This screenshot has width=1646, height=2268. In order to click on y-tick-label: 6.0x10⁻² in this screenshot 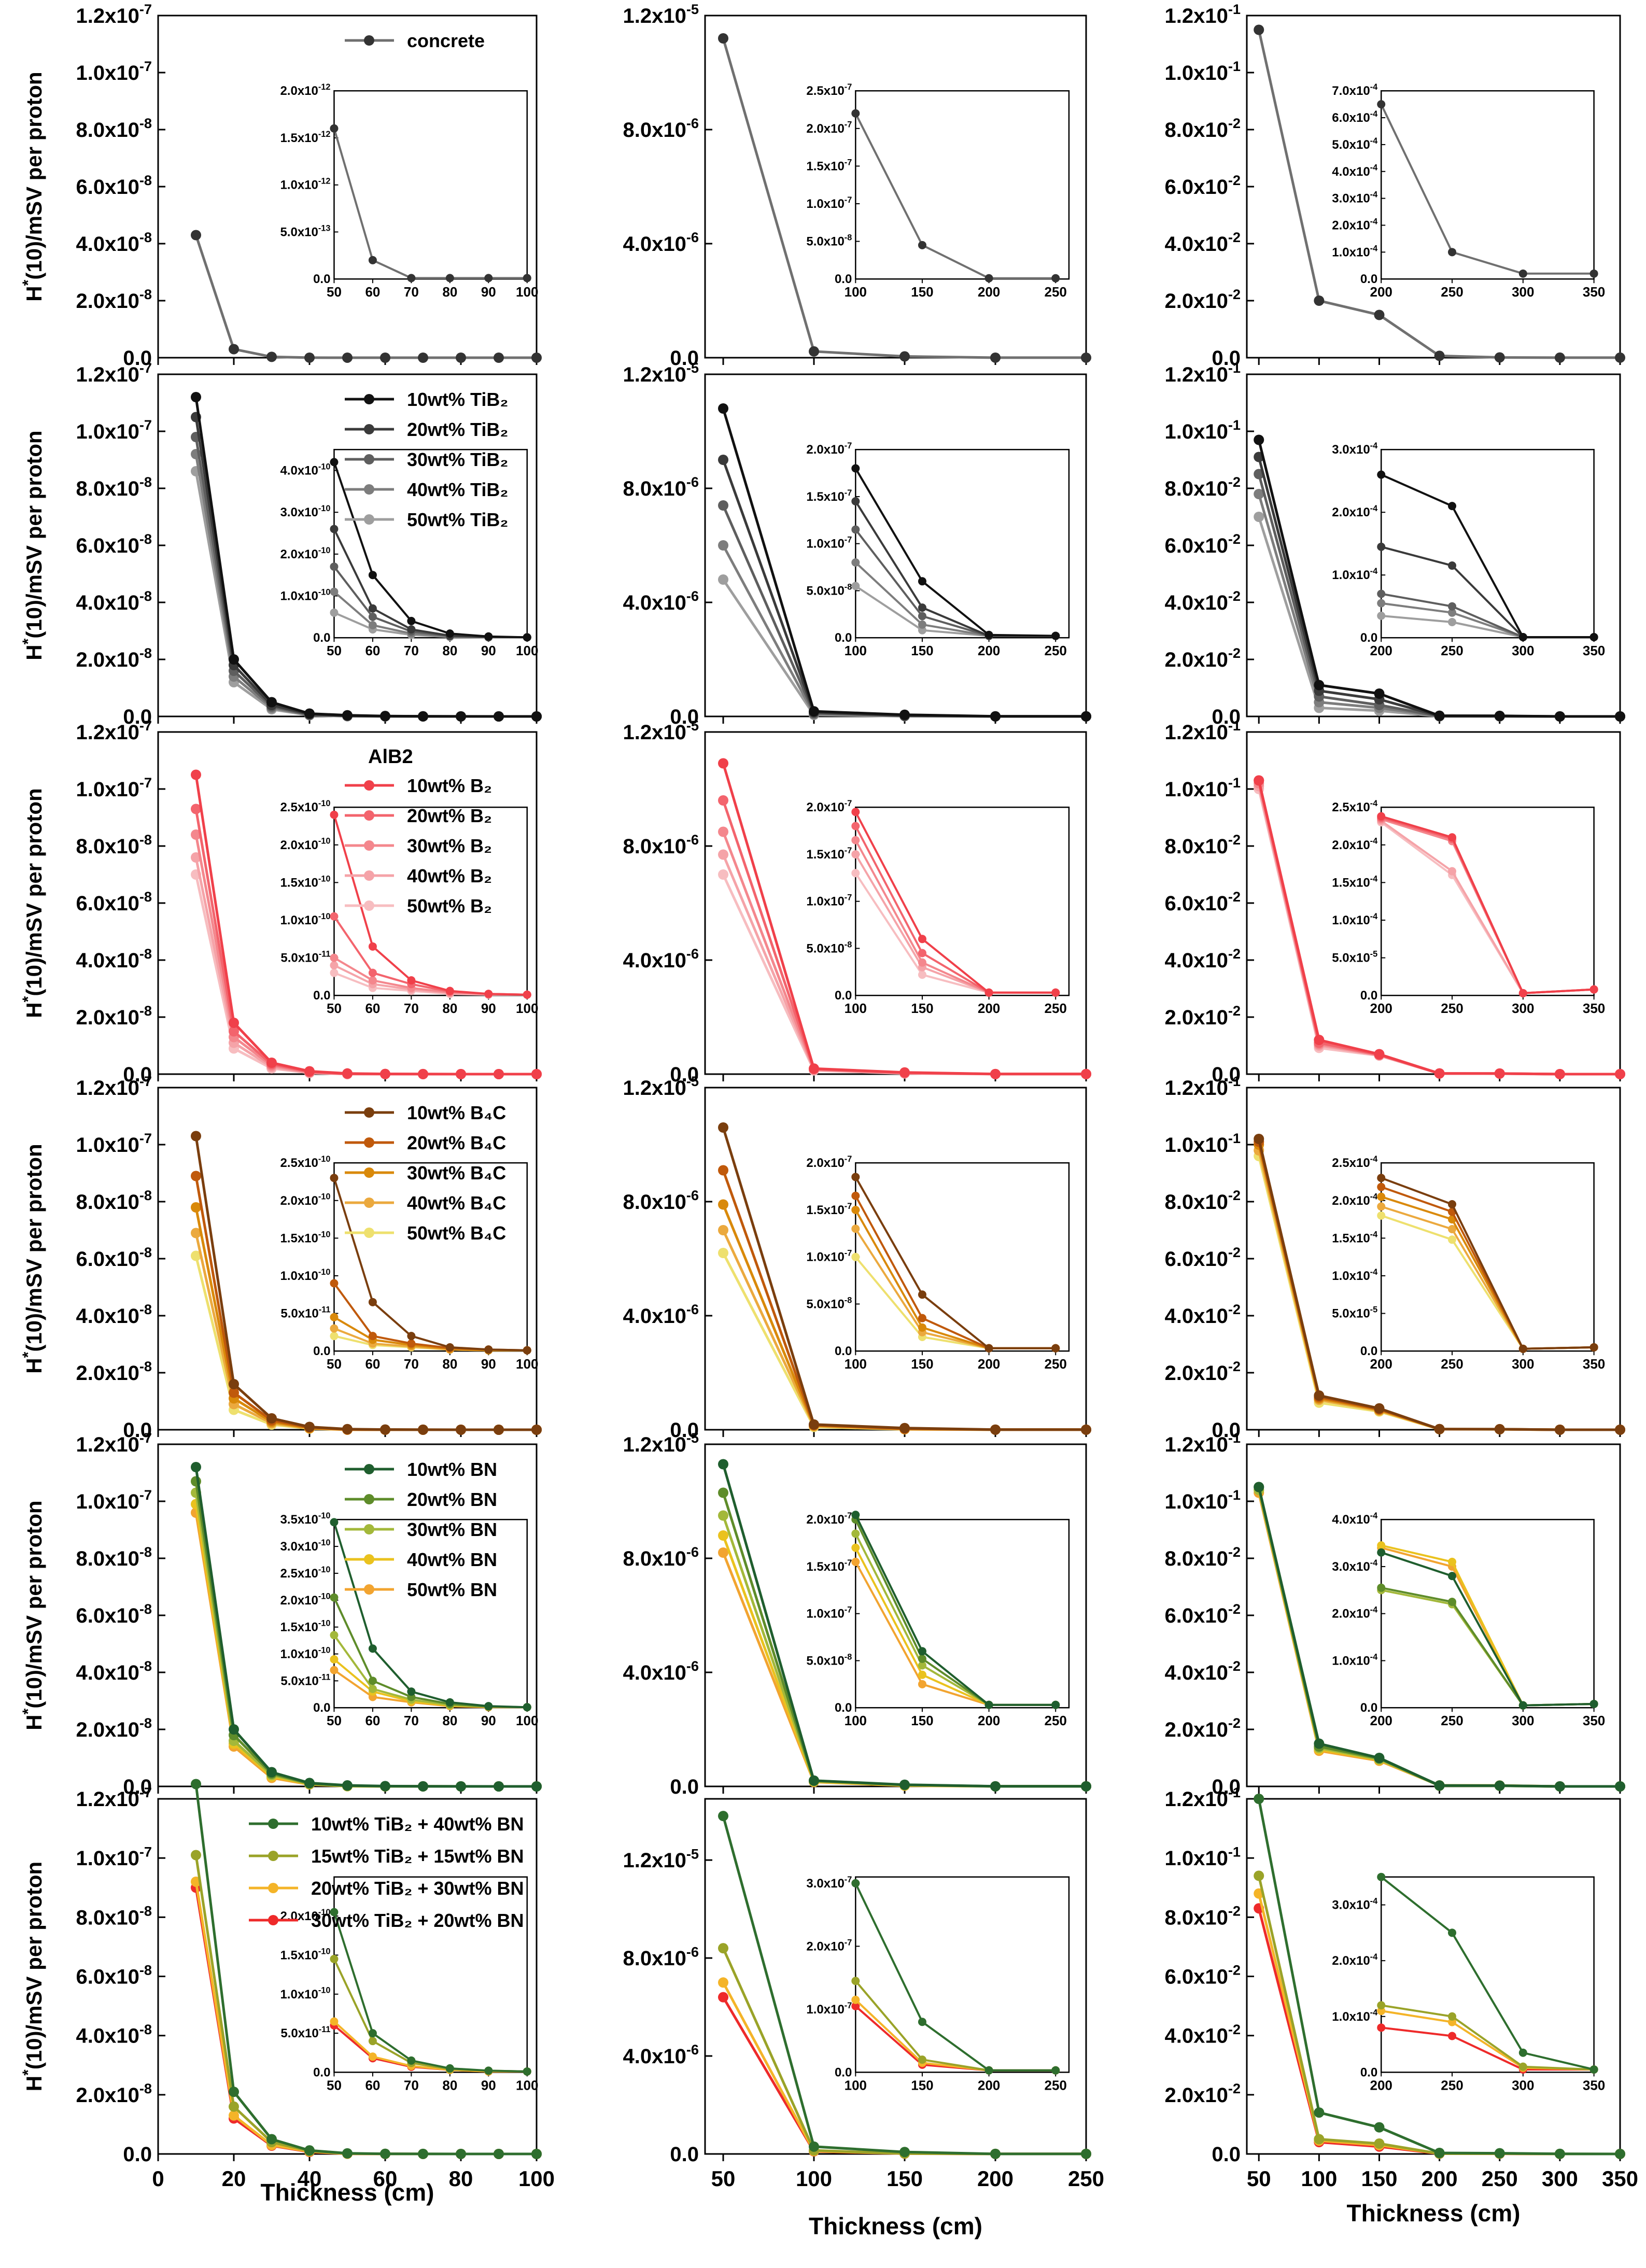, I will do `click(1202, 185)`.